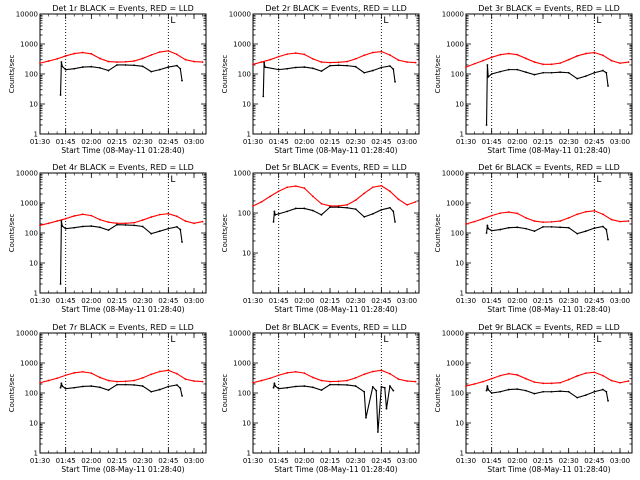 Image resolution: width=640 pixels, height=480 pixels. I want to click on y-tick-label: 10000, so click(453, 174).